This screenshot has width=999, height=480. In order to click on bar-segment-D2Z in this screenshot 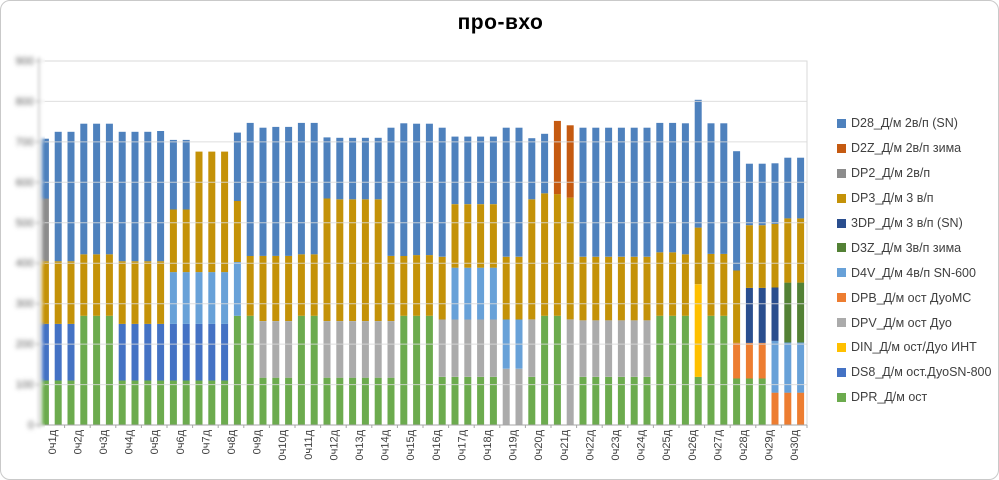, I will do `click(570, 161)`.